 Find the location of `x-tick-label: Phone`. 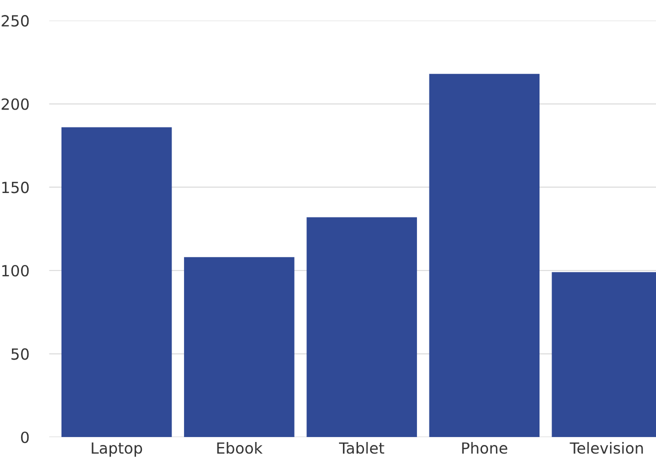

x-tick-label: Phone is located at coordinates (485, 448).